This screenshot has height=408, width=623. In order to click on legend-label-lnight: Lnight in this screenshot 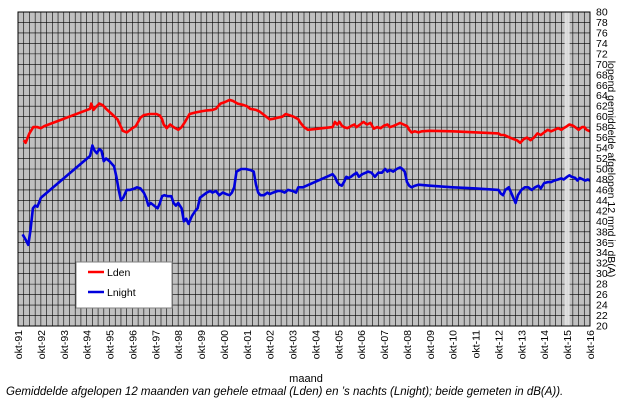, I will do `click(121, 293)`.